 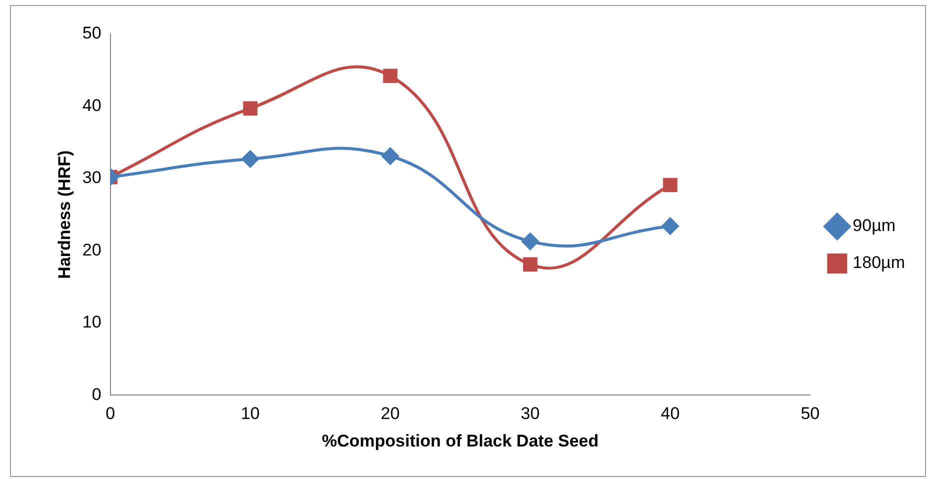 What do you see at coordinates (670, 414) in the screenshot?
I see `x-tick-label: 40` at bounding box center [670, 414].